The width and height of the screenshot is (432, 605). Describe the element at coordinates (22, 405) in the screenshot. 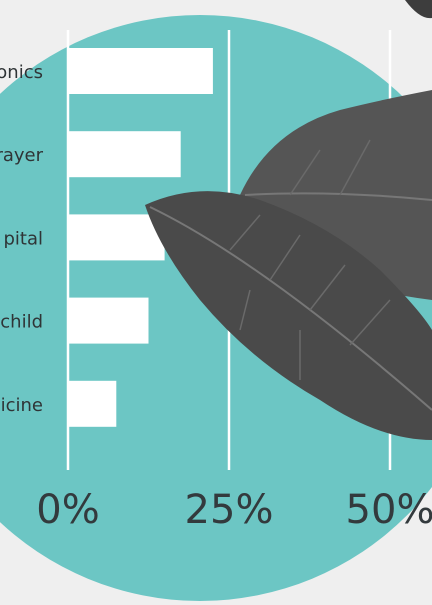

I see `y-tick-label: icine` at that location.